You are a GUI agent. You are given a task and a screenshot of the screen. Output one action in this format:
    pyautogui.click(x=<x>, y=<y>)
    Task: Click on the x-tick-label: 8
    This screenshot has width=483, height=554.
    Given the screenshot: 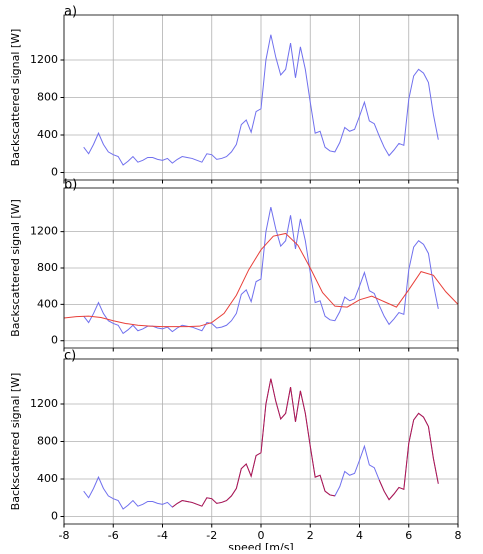 What is the action you would take?
    pyautogui.click(x=458, y=535)
    